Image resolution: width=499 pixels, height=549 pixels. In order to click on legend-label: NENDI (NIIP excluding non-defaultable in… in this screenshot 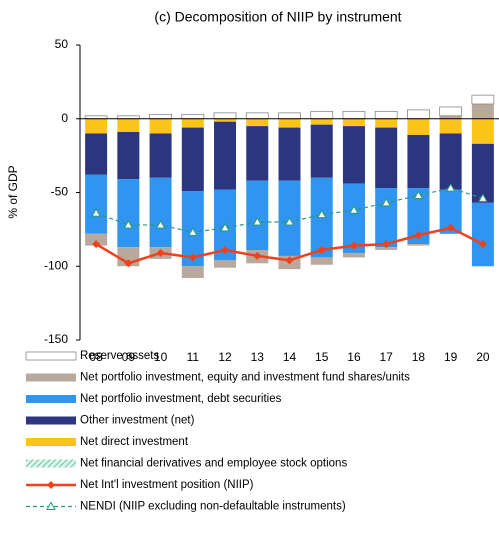, I will do `click(213, 507)`.